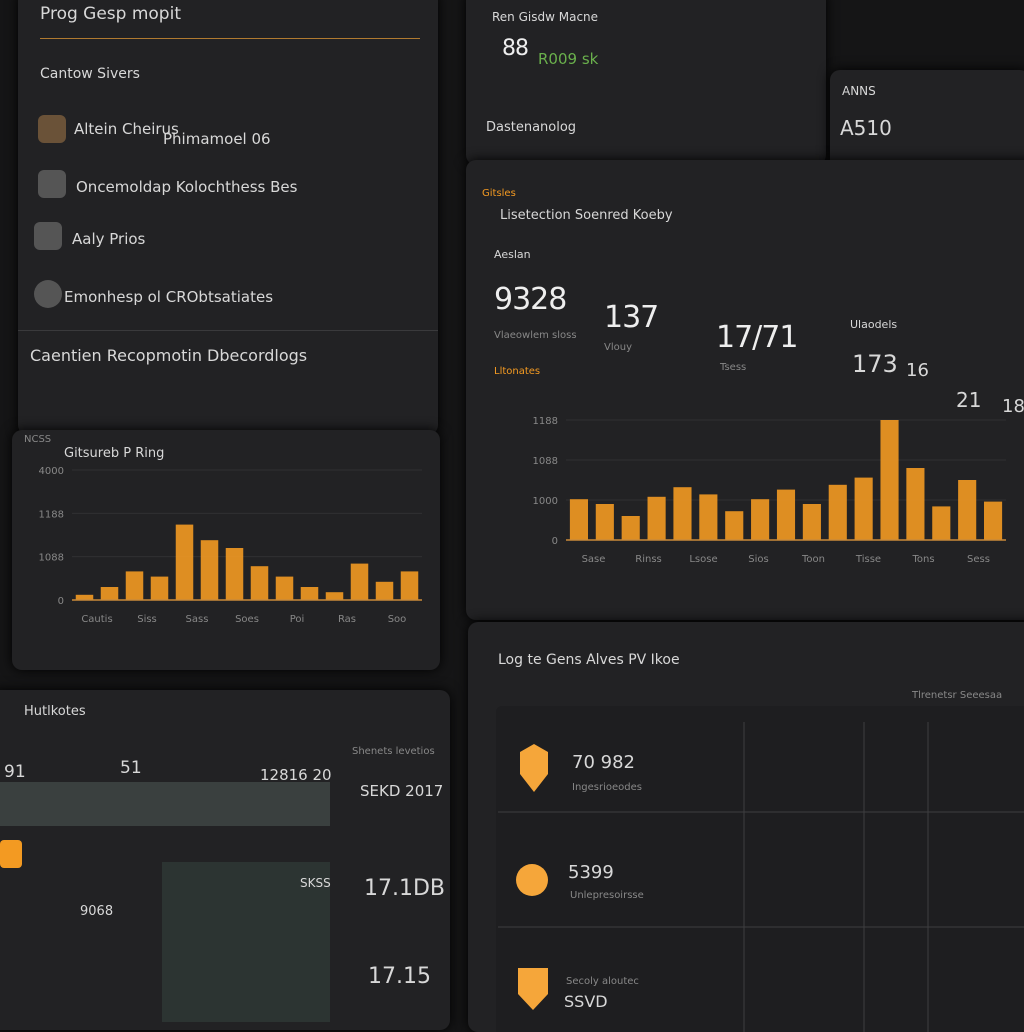 Image resolution: width=1024 pixels, height=1032 pixels. What do you see at coordinates (397, 619) in the screenshot?
I see `x-tick-label: Soo` at bounding box center [397, 619].